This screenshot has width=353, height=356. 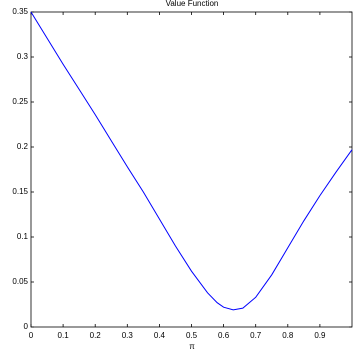 What do you see at coordinates (64, 335) in the screenshot?
I see `x-tick-label: 0.1` at bounding box center [64, 335].